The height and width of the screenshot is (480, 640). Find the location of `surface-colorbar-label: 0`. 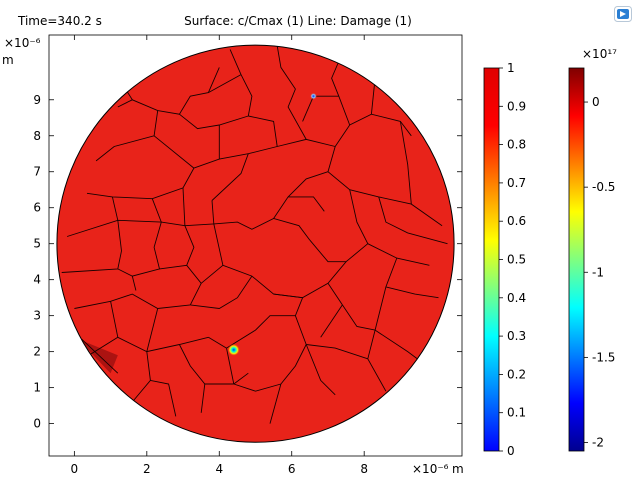

surface-colorbar-label: 0 is located at coordinates (511, 451).